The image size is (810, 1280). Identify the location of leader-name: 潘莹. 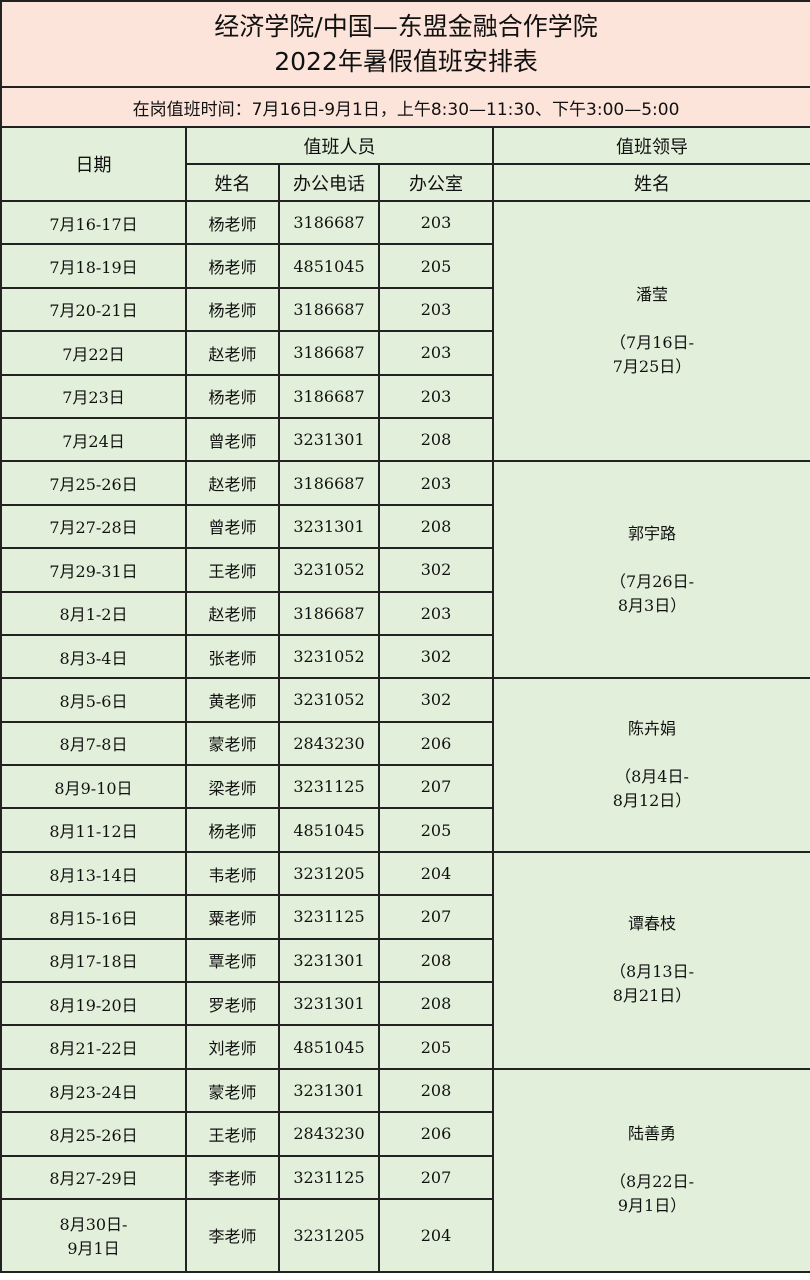
(652, 295).